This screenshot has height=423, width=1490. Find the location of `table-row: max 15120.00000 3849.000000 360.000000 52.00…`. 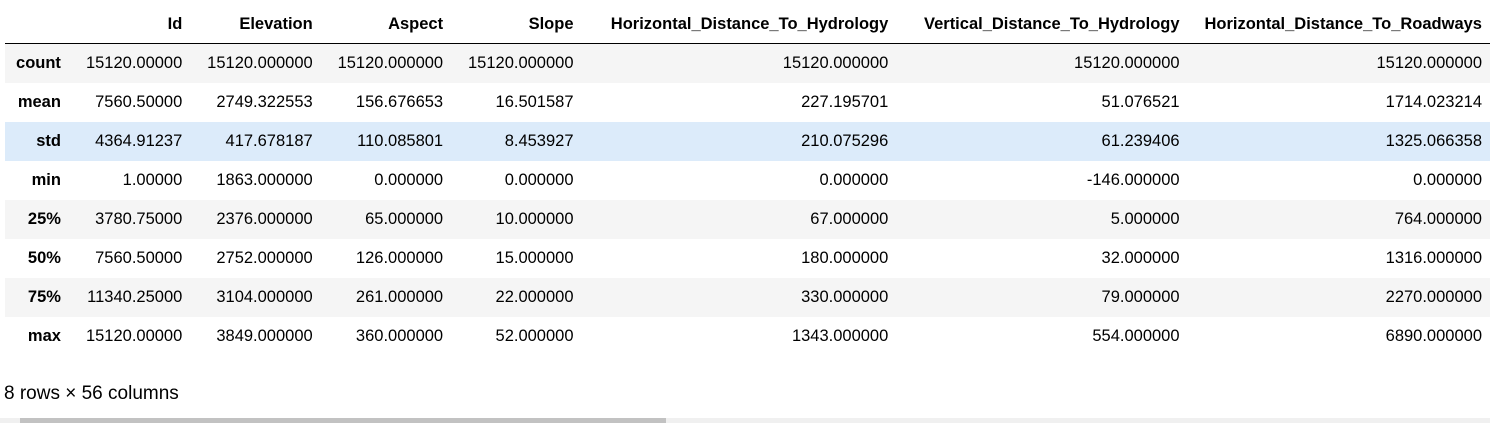

table-row: max 15120.00000 3849.000000 360.000000 52.00… is located at coordinates (747, 336).